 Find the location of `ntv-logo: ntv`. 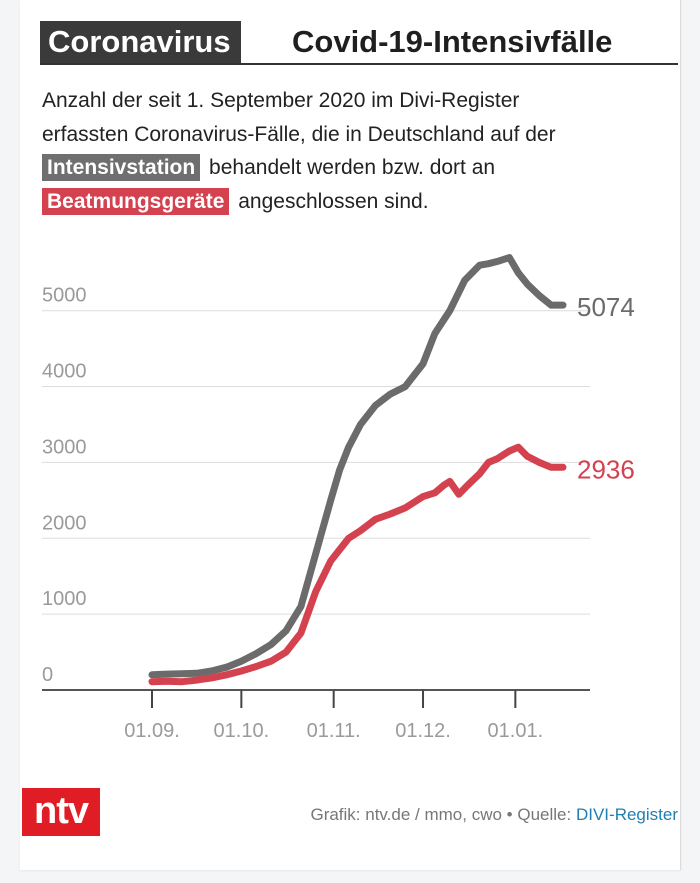

ntv-logo: ntv is located at coordinates (61, 812).